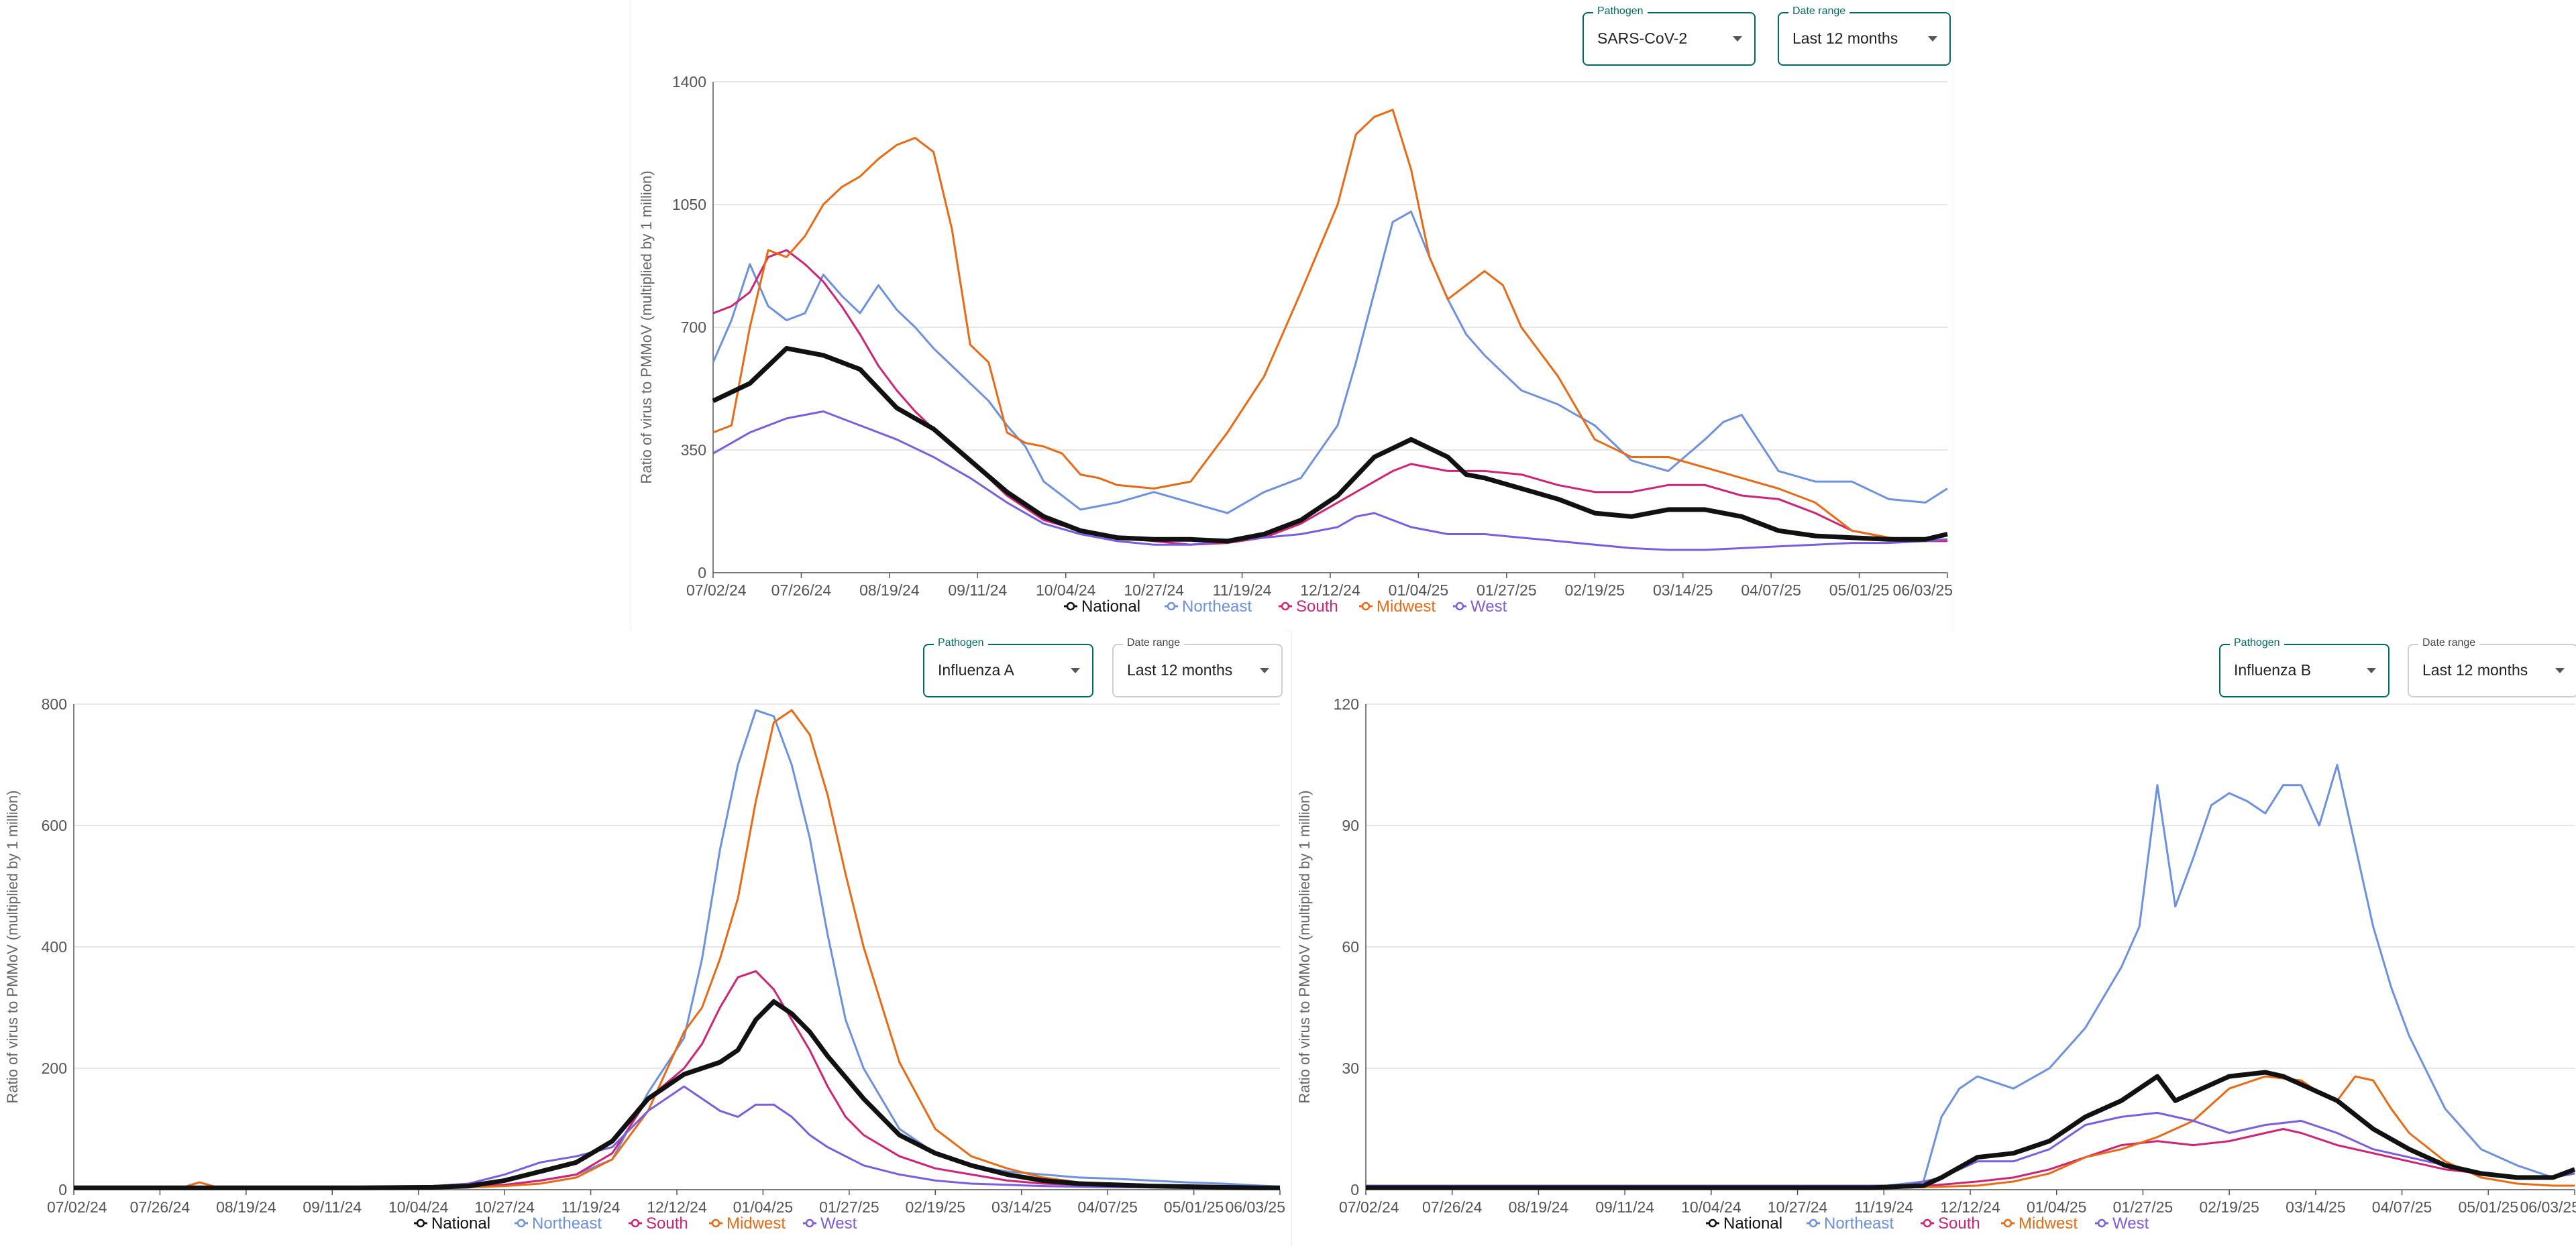  I want to click on pathogen-select: Pathogen Influenza B, so click(2304, 667).